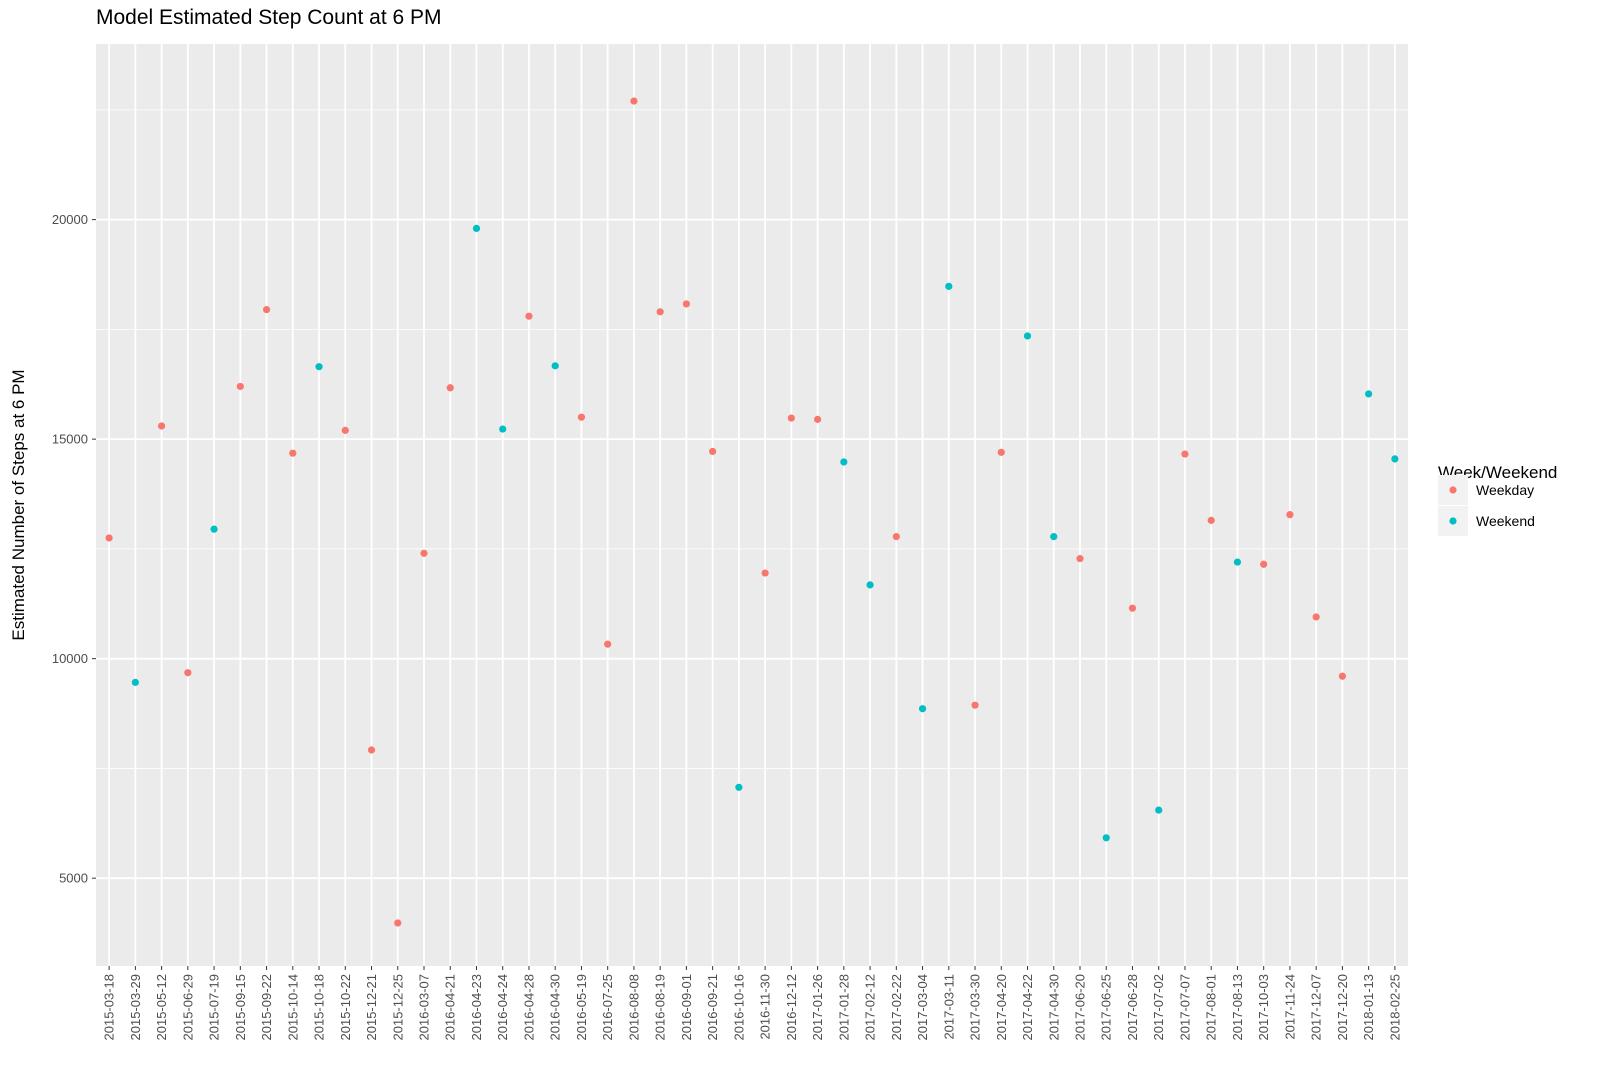  What do you see at coordinates (109, 1007) in the screenshot?
I see `x-tick-label: 2015-03-18` at bounding box center [109, 1007].